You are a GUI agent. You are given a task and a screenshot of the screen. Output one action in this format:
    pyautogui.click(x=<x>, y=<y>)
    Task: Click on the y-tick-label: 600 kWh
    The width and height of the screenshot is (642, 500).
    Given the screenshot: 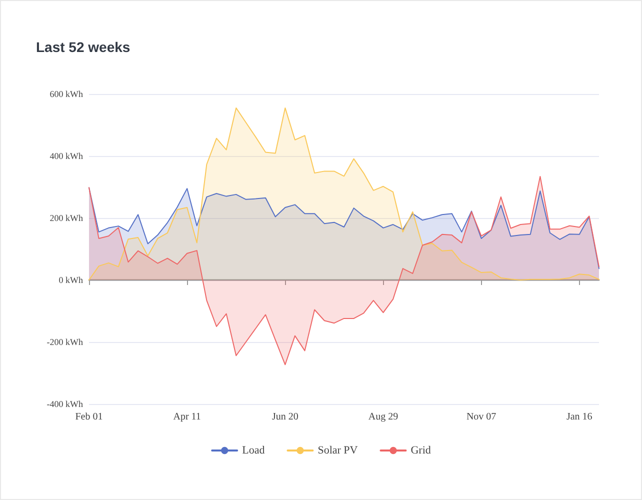 What is the action you would take?
    pyautogui.click(x=67, y=94)
    